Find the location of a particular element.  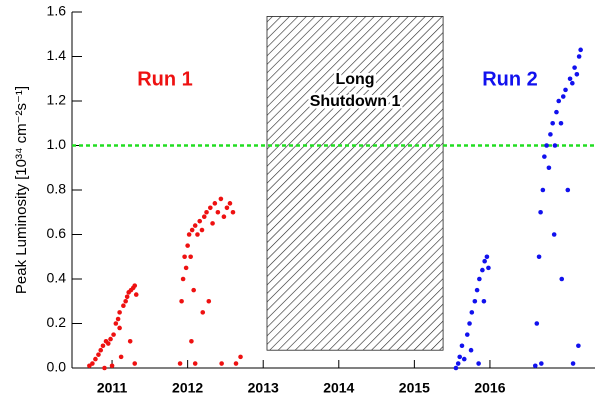

shutdown-label: Shutdown 1 is located at coordinates (355, 101).